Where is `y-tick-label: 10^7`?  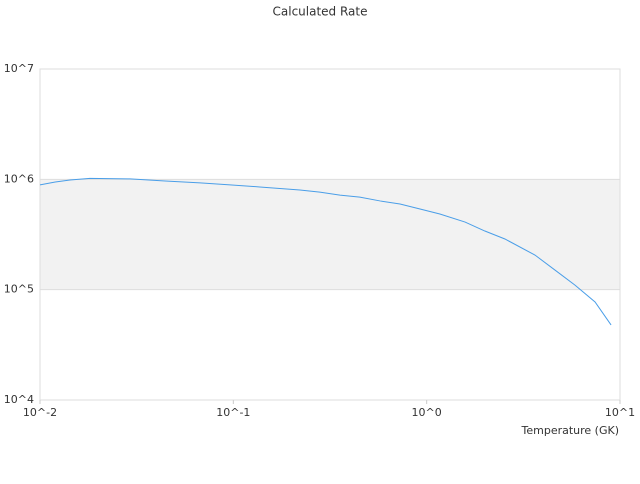 y-tick-label: 10^7 is located at coordinates (19, 68).